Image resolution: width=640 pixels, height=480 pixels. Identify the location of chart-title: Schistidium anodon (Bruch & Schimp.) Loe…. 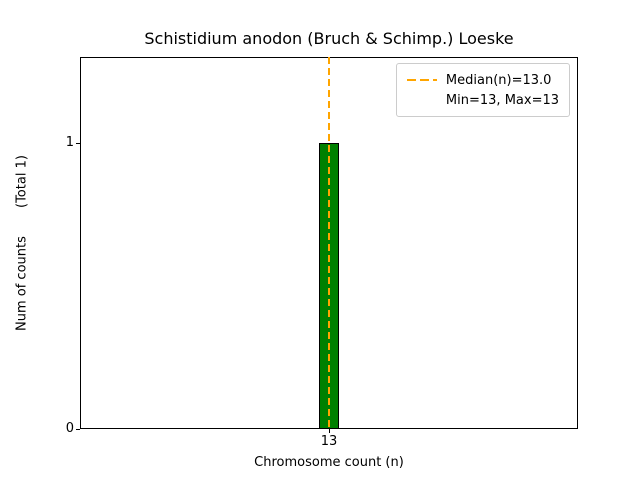
(329, 38).